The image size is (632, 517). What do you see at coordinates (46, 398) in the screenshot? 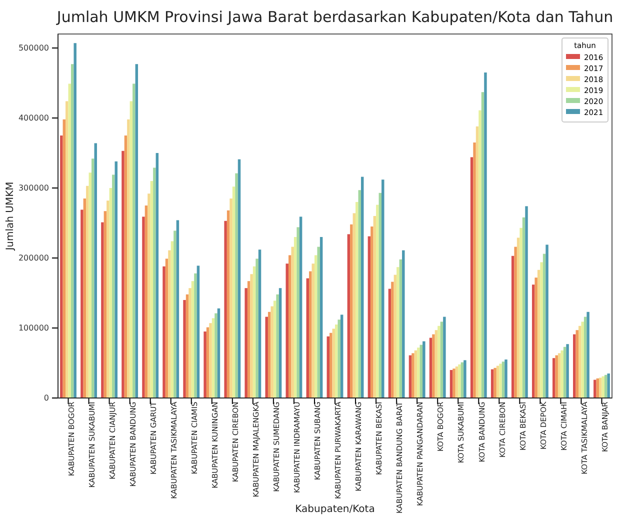
I see `y-tick-label: 0` at bounding box center [46, 398].